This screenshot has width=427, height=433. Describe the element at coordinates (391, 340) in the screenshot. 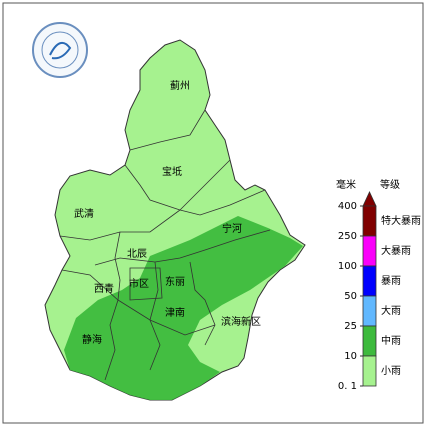

I see `legend-label: 中雨` at that location.